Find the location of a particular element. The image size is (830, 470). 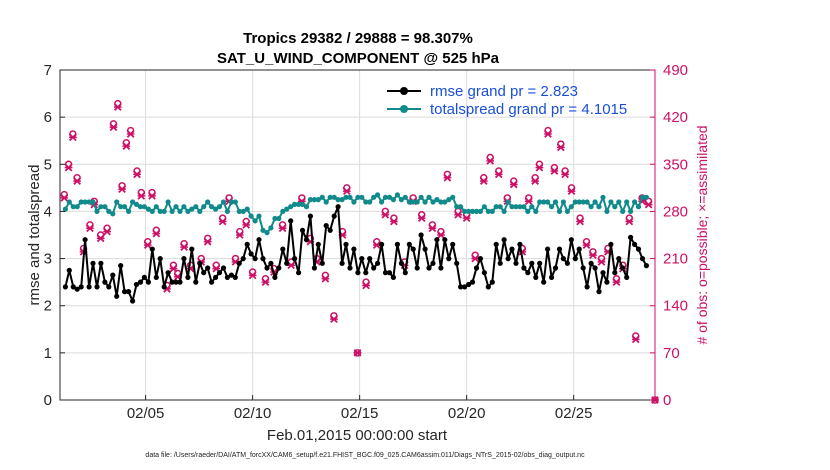

y-right-axis-label: # of obs: o=possible; ×=assimilated is located at coordinates (702, 234).